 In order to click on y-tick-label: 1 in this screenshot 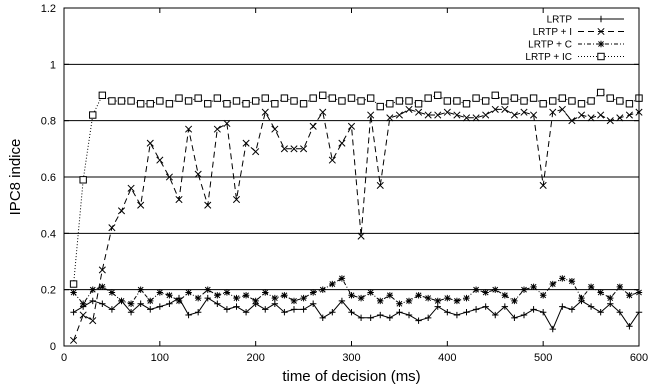, I will do `click(53, 65)`.